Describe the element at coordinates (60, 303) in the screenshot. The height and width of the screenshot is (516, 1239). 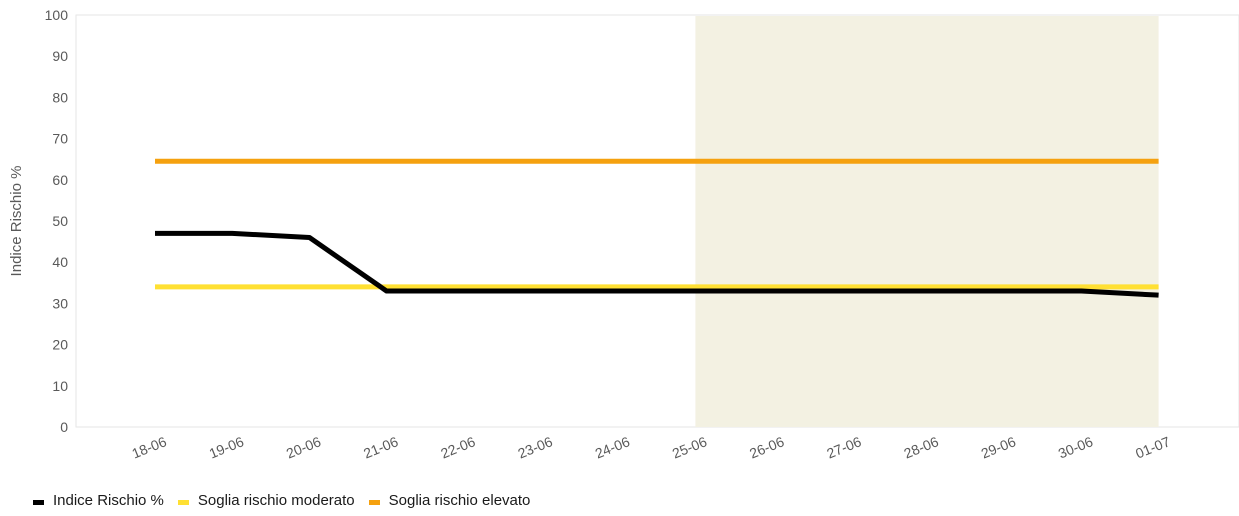
I see `y-tick-label: 30` at that location.